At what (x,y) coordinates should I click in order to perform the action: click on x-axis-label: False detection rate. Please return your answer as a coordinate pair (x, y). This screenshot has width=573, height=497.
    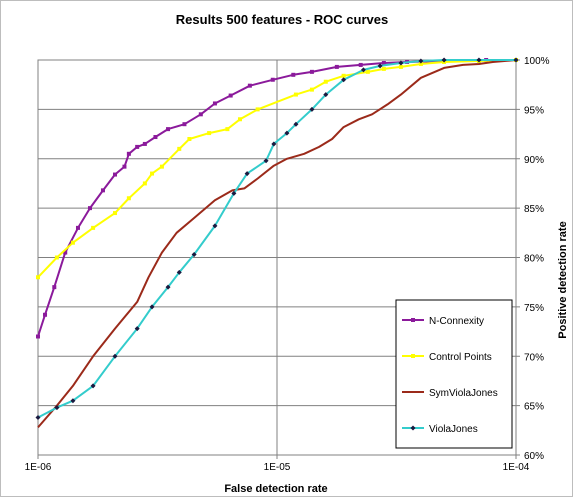
    Looking at the image, I should click on (275, 489).